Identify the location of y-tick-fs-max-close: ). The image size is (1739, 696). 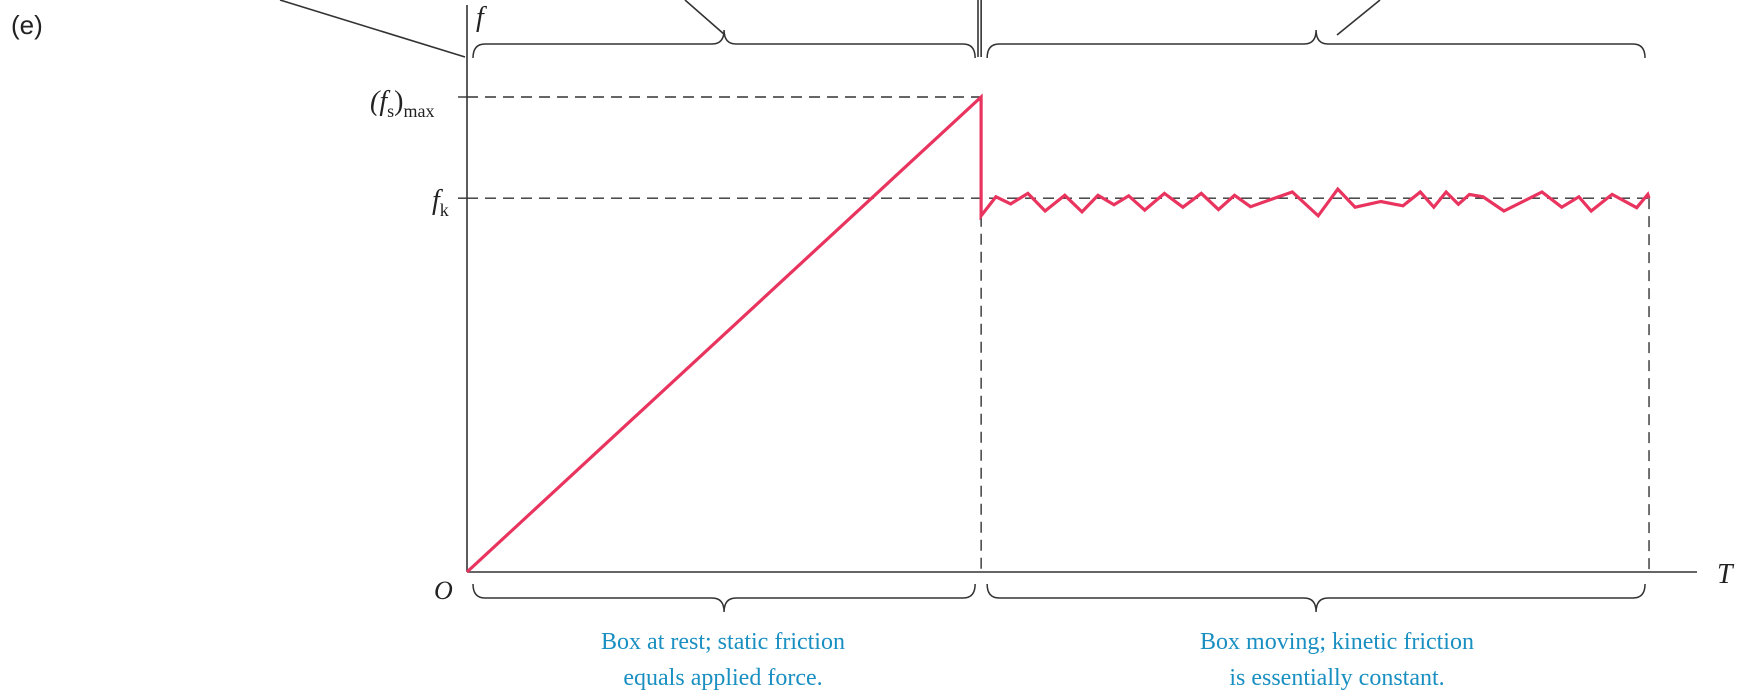
(398, 101).